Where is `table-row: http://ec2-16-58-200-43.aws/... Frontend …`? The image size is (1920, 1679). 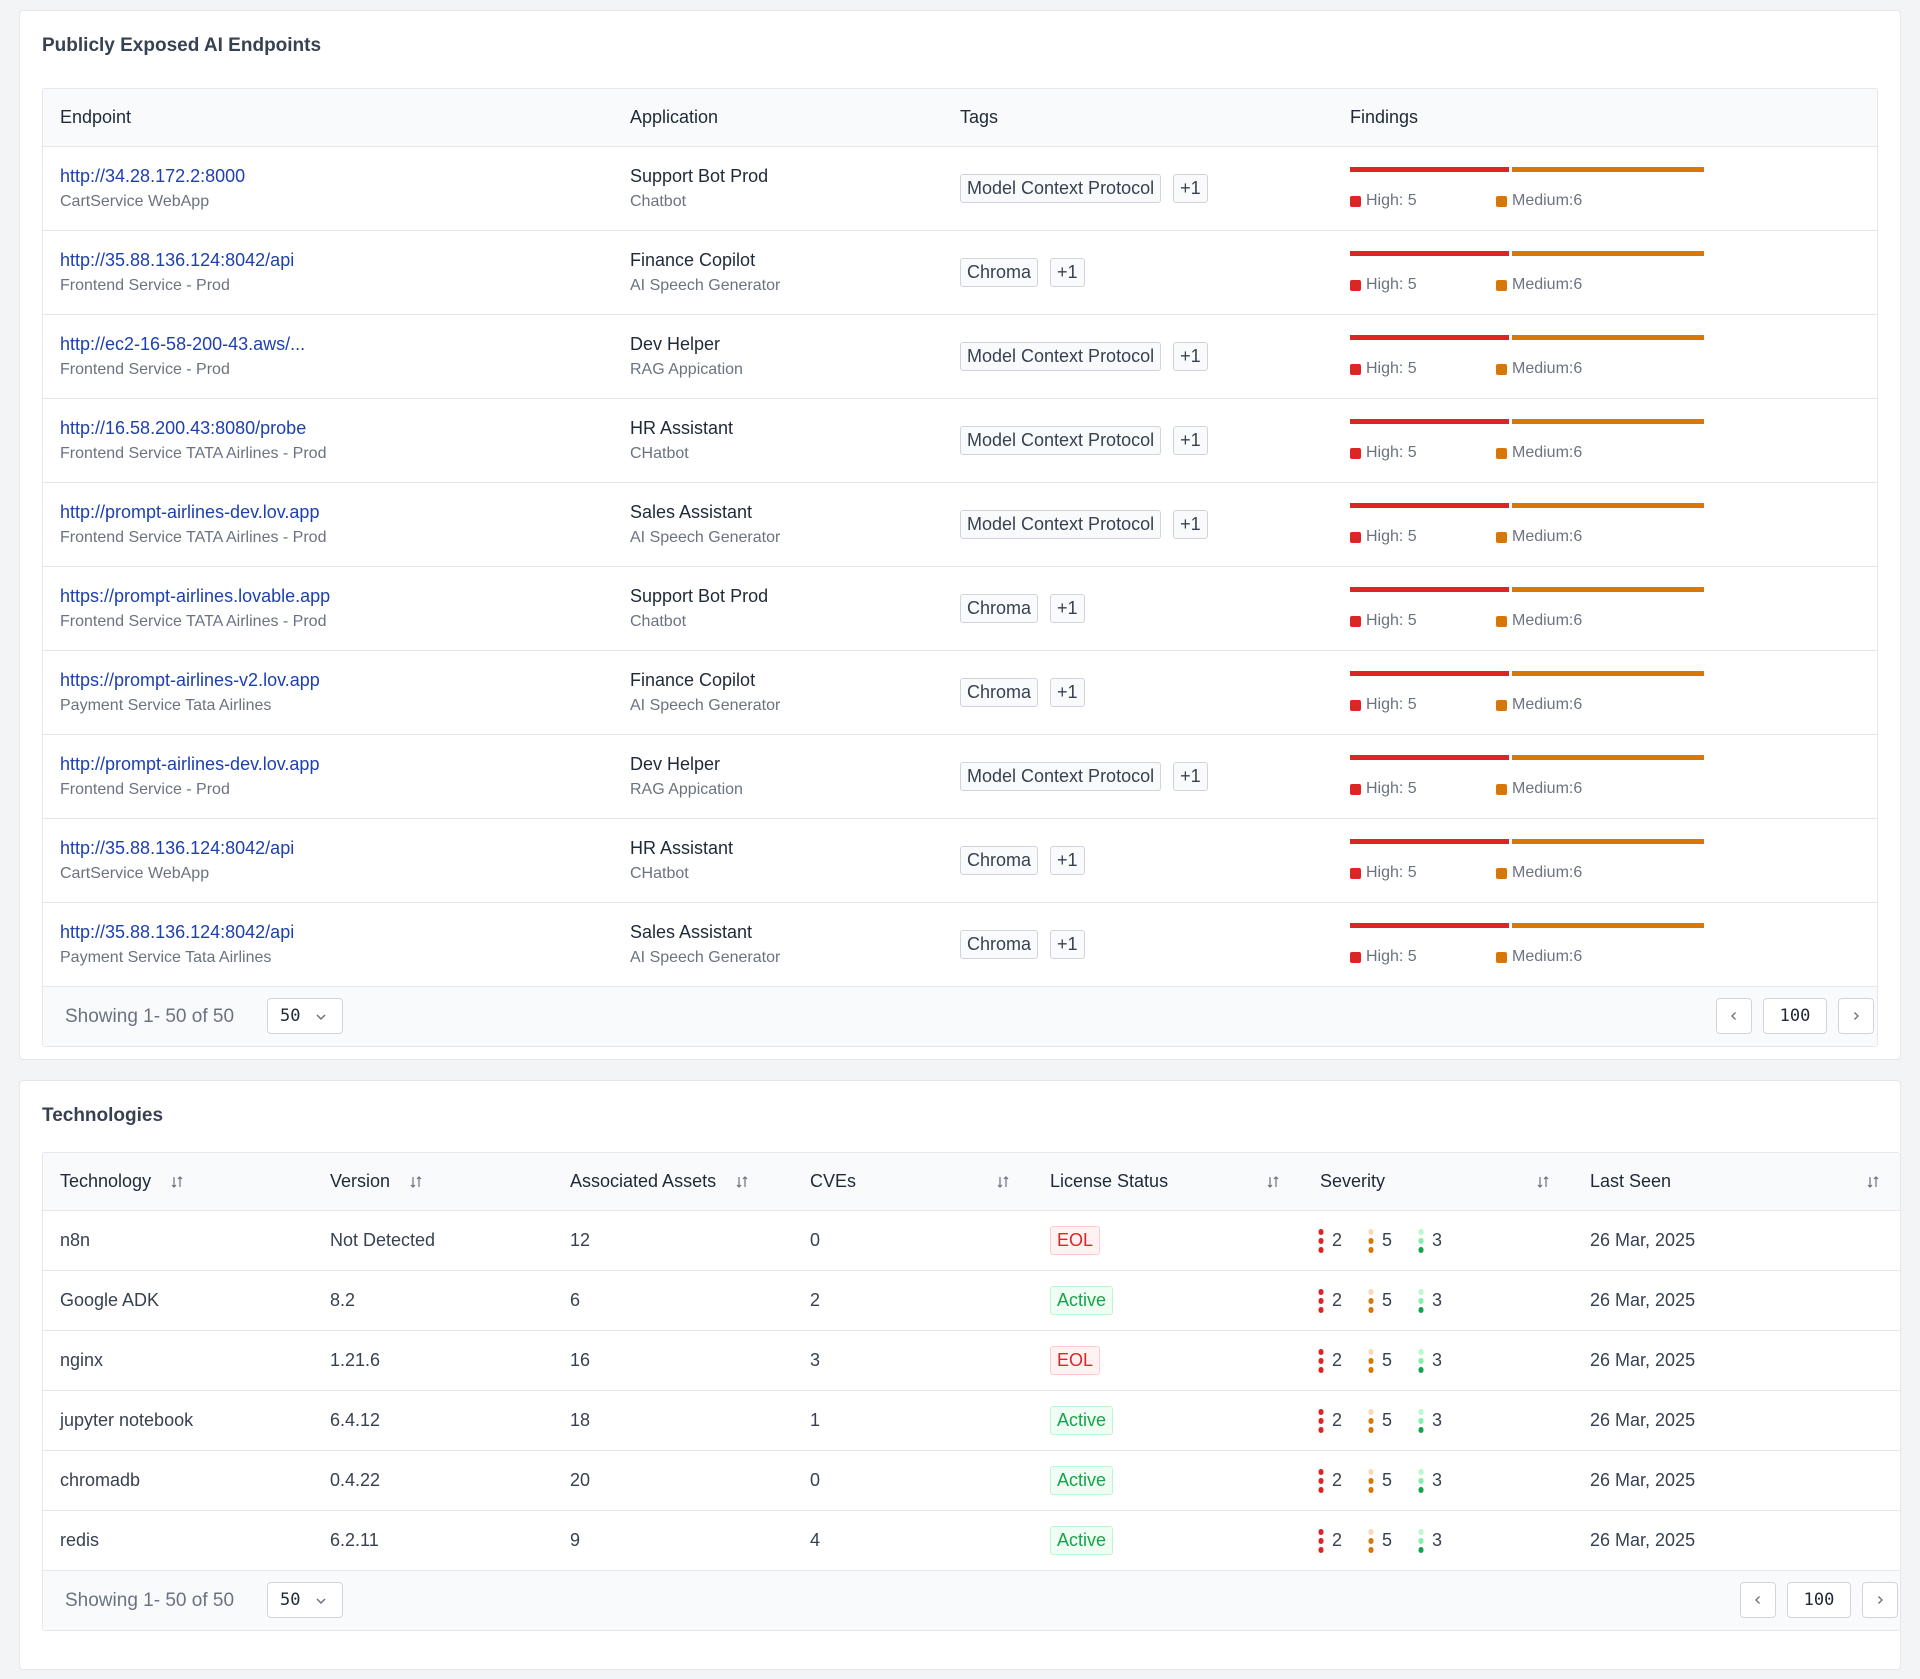 table-row: http://ec2-16-58-200-43.aws/... Frontend … is located at coordinates (960, 357).